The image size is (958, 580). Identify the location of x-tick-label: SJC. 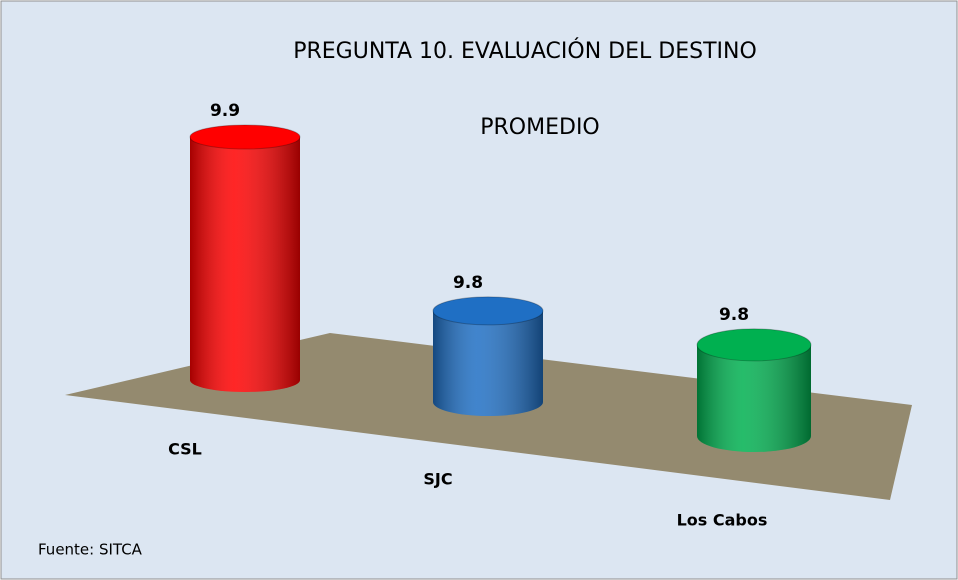
(437, 479).